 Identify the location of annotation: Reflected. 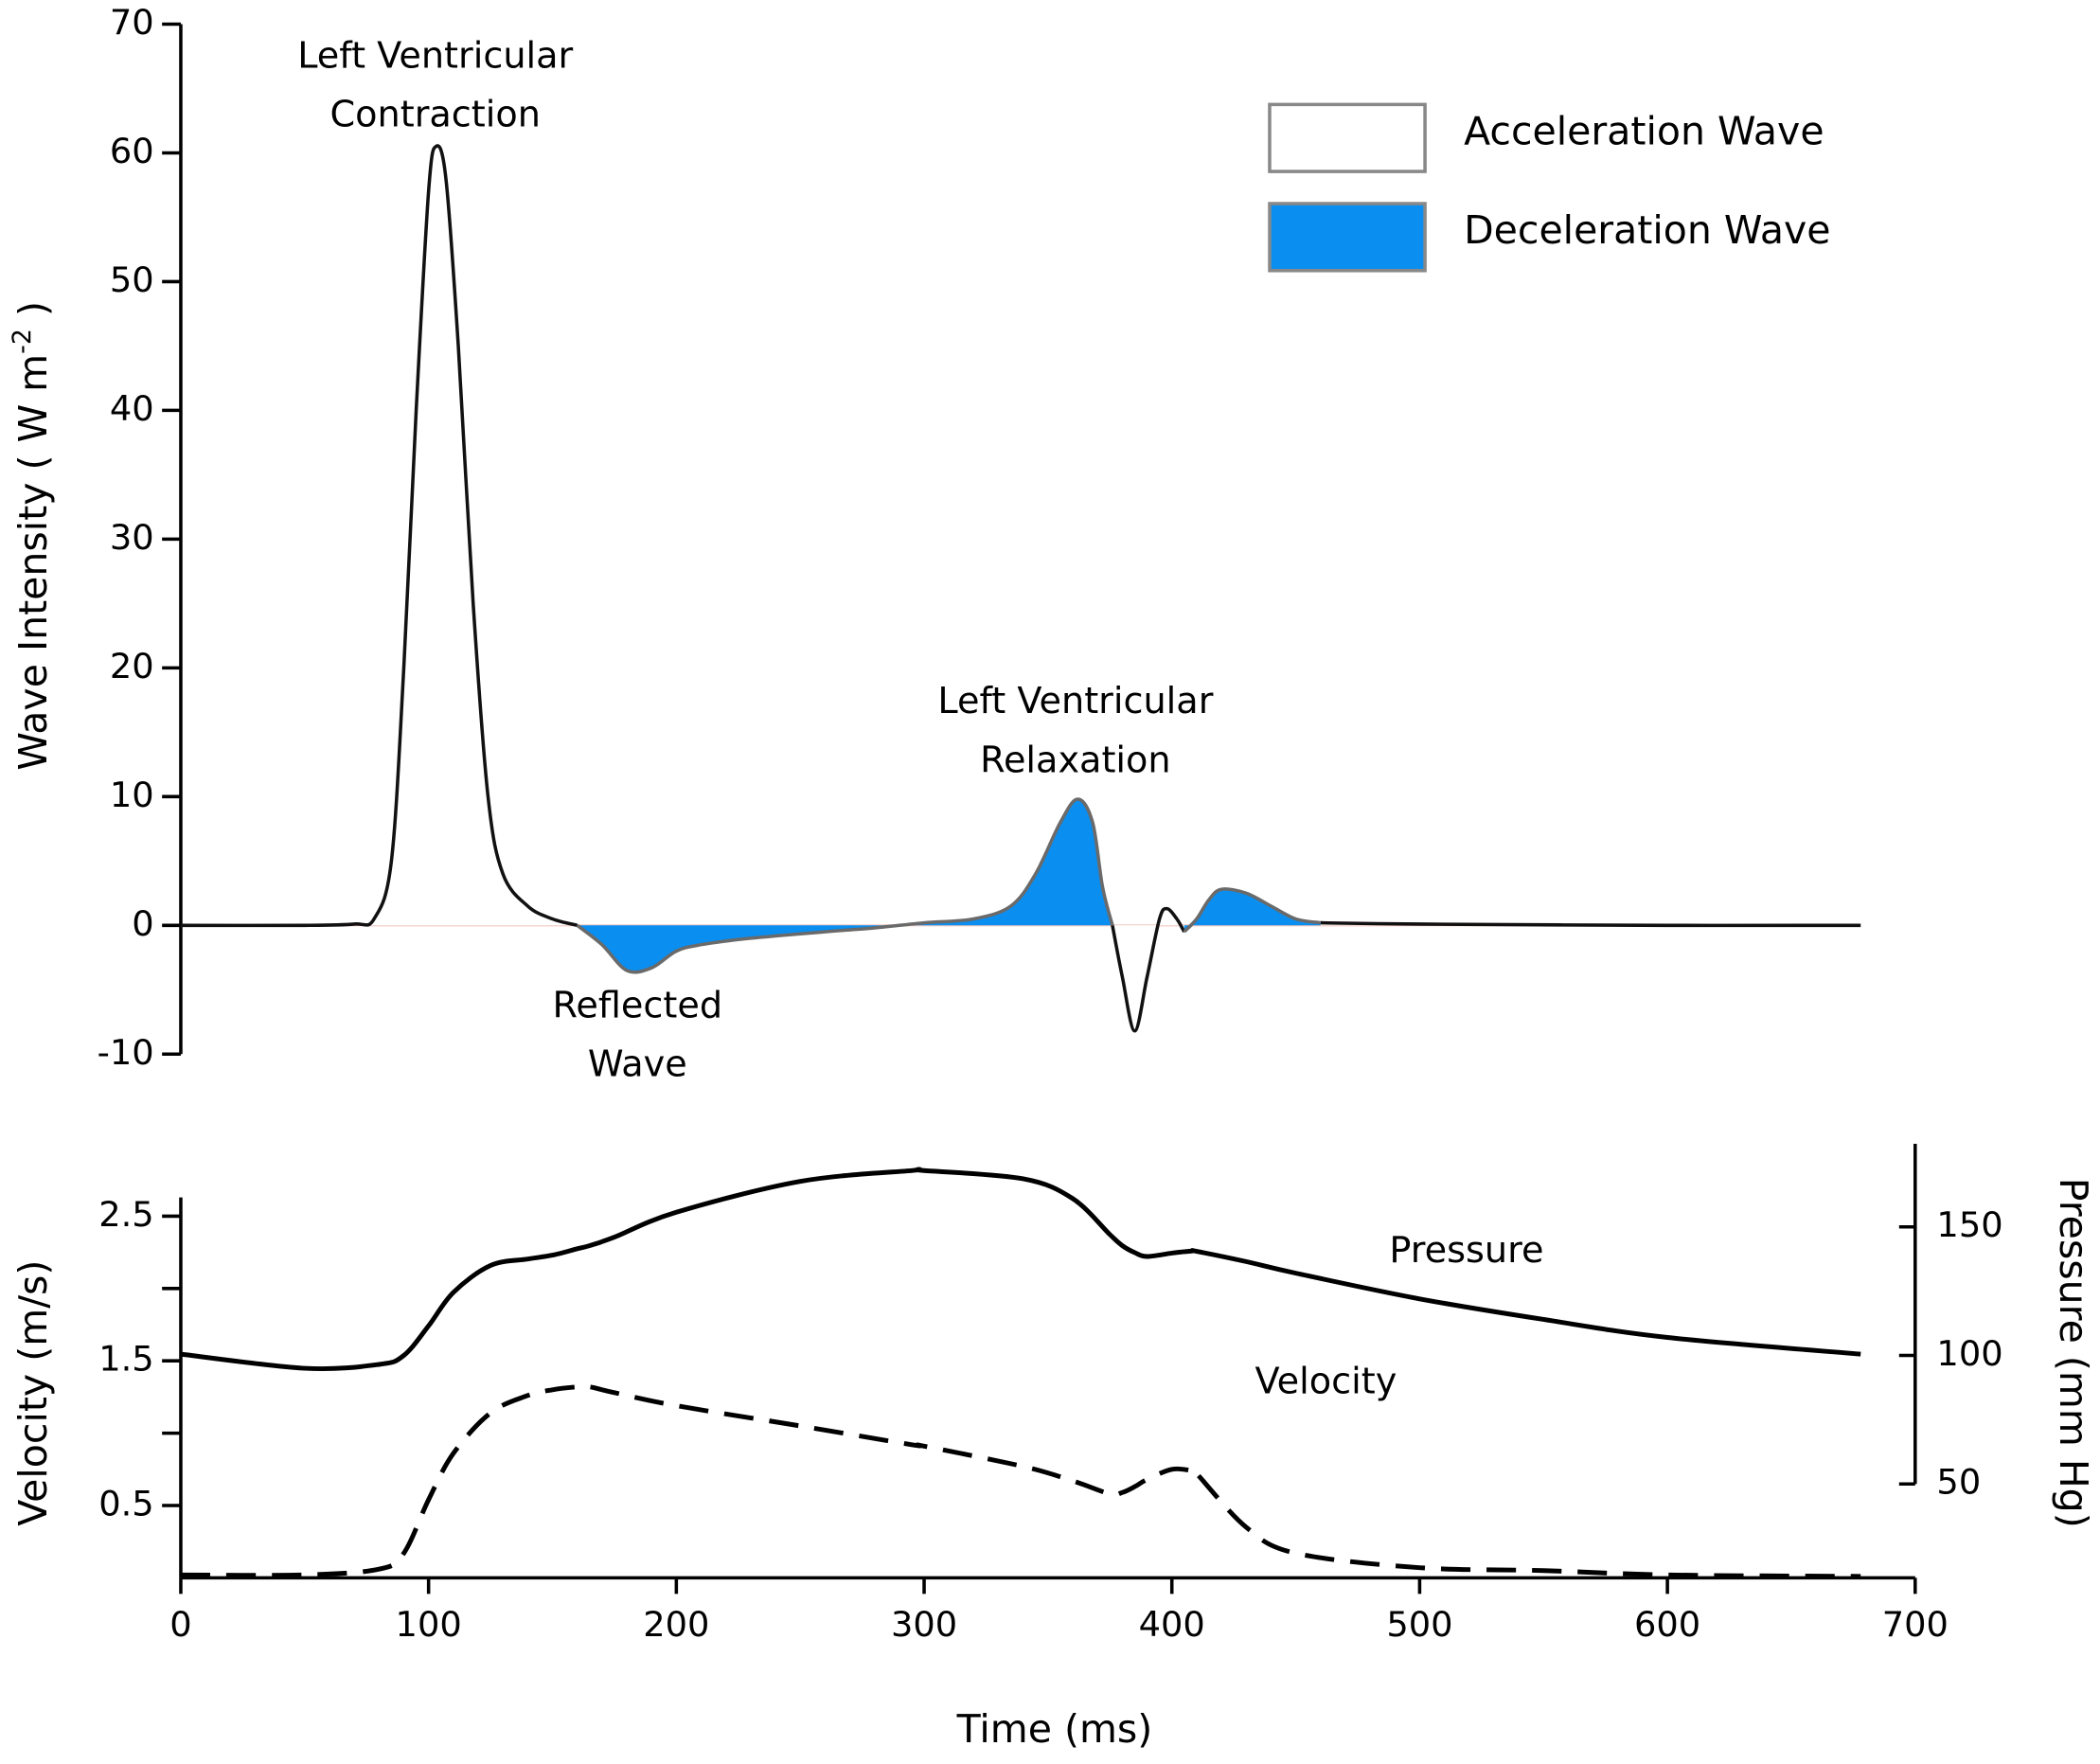
(638, 1005).